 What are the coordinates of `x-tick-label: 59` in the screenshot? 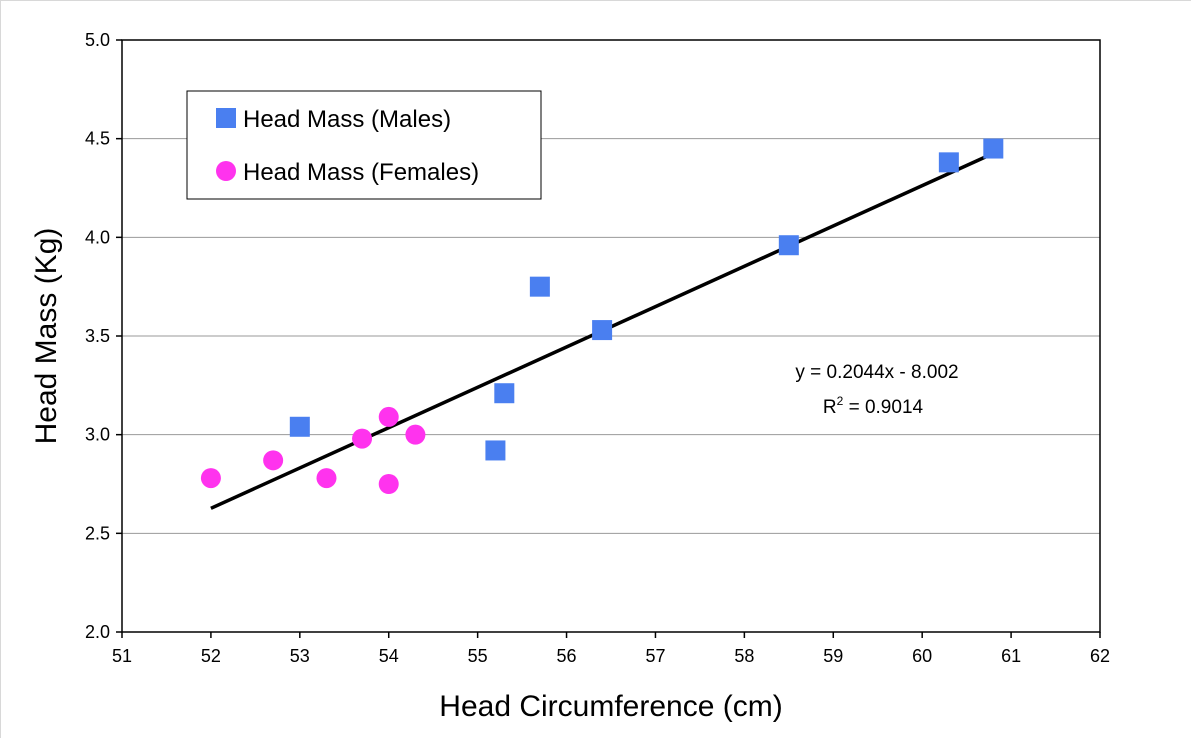 It's located at (833, 656).